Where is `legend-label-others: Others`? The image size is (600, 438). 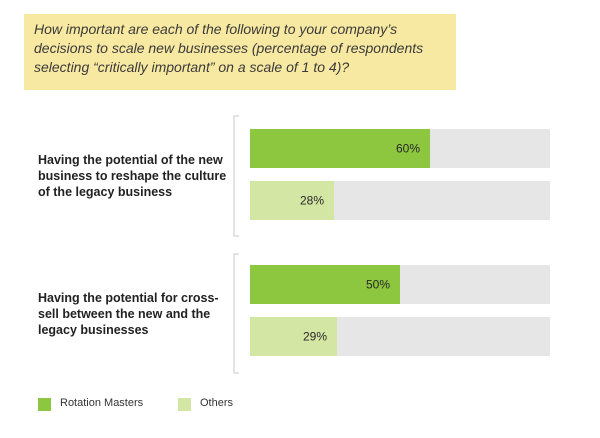
legend-label-others: Others is located at coordinates (217, 403).